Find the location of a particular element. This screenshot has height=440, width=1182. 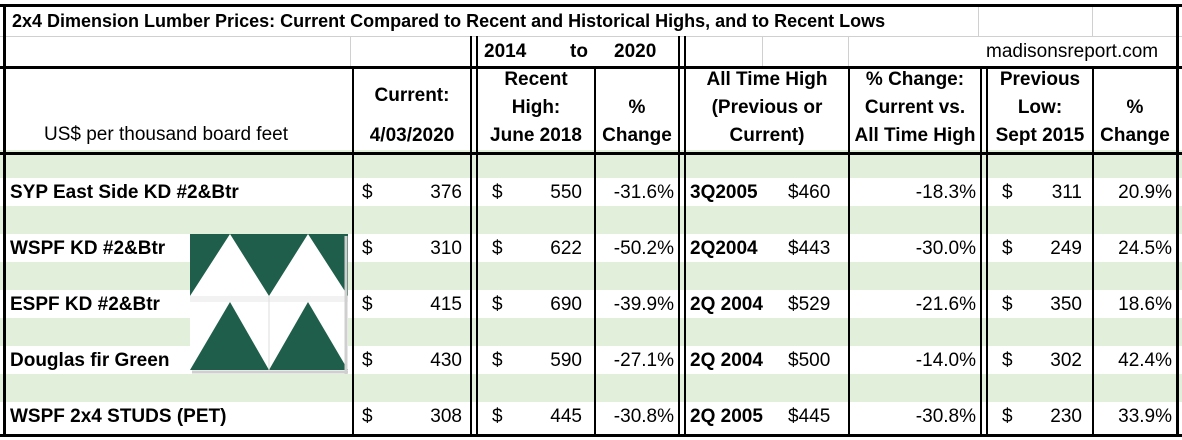

recent-high-price: 590 is located at coordinates (566, 360).